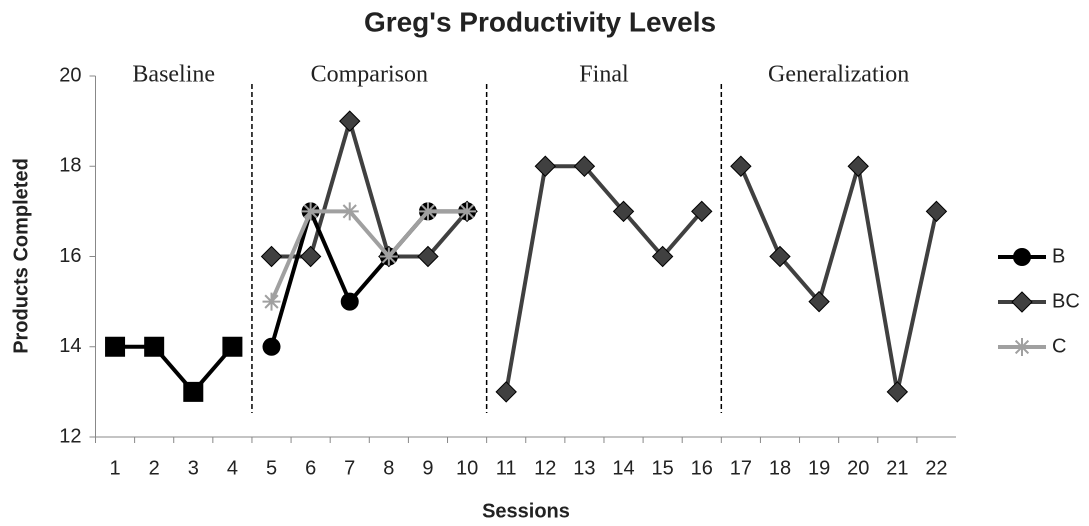  I want to click on phase-label: Comparison, so click(369, 75).